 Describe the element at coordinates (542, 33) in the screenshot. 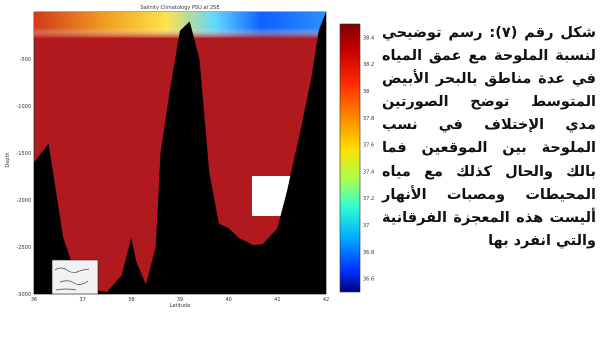

I see `caption-label: شكل رقم (٧):` at that location.